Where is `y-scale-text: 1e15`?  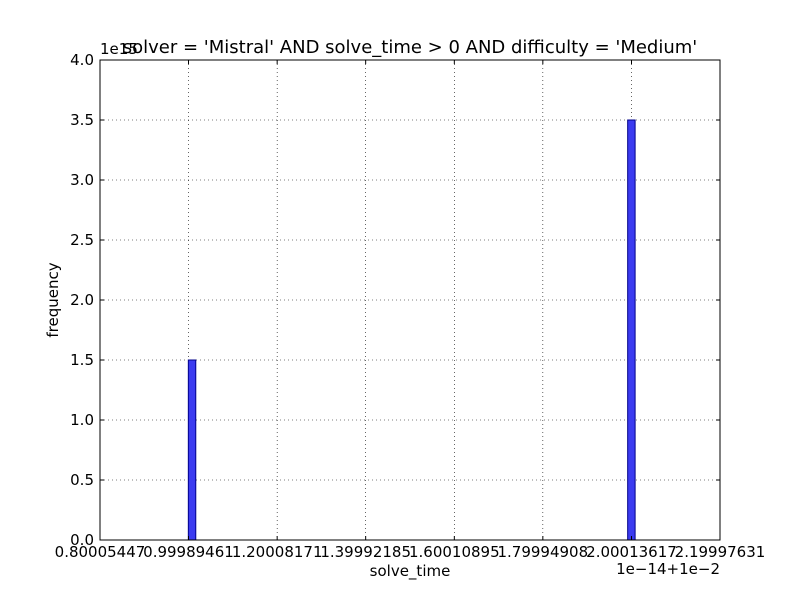 y-scale-text: 1e15 is located at coordinates (119, 49).